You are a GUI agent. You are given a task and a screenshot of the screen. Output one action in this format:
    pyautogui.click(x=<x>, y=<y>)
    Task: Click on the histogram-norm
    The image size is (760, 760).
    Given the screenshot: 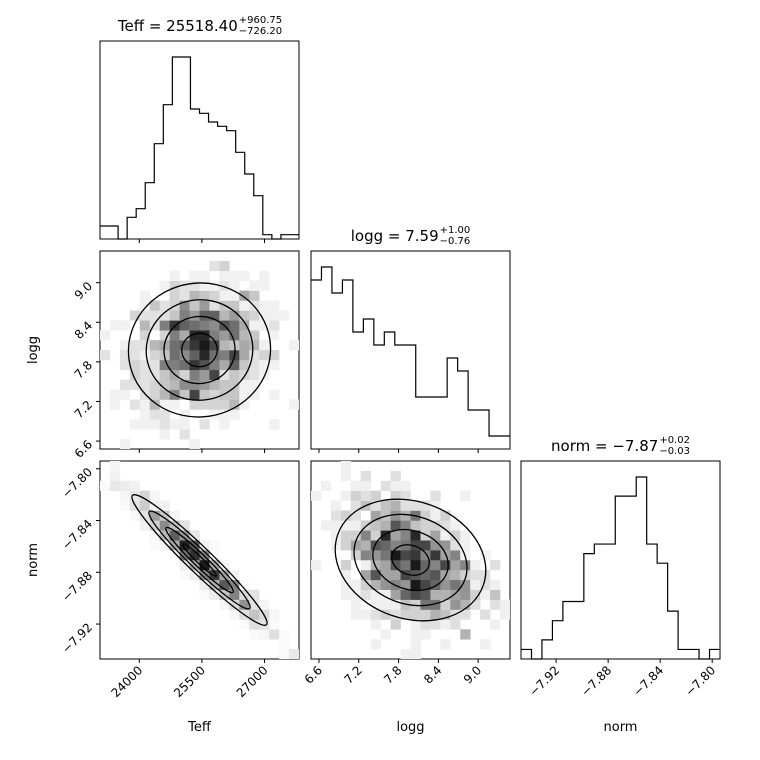 What is the action you would take?
    pyautogui.click(x=620, y=560)
    